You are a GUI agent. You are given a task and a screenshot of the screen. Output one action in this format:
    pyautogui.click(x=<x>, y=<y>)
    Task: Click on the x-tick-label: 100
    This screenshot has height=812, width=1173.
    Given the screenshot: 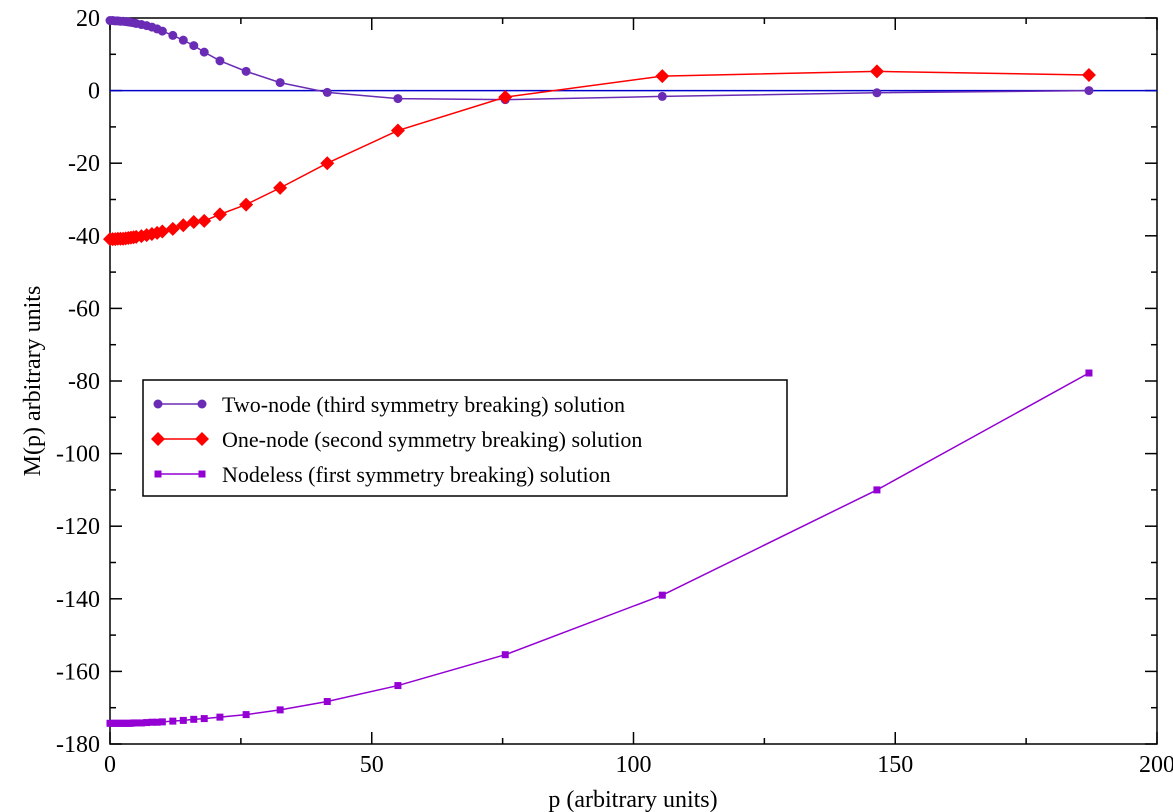 What is the action you would take?
    pyautogui.click(x=634, y=765)
    